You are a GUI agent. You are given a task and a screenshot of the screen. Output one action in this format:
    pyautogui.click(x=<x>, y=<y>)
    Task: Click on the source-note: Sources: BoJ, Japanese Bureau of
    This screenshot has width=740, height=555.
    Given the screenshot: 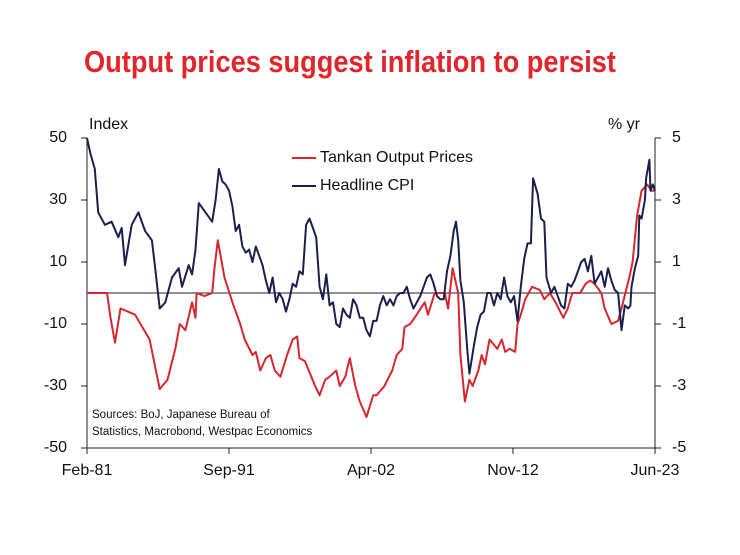 What is the action you would take?
    pyautogui.click(x=181, y=415)
    